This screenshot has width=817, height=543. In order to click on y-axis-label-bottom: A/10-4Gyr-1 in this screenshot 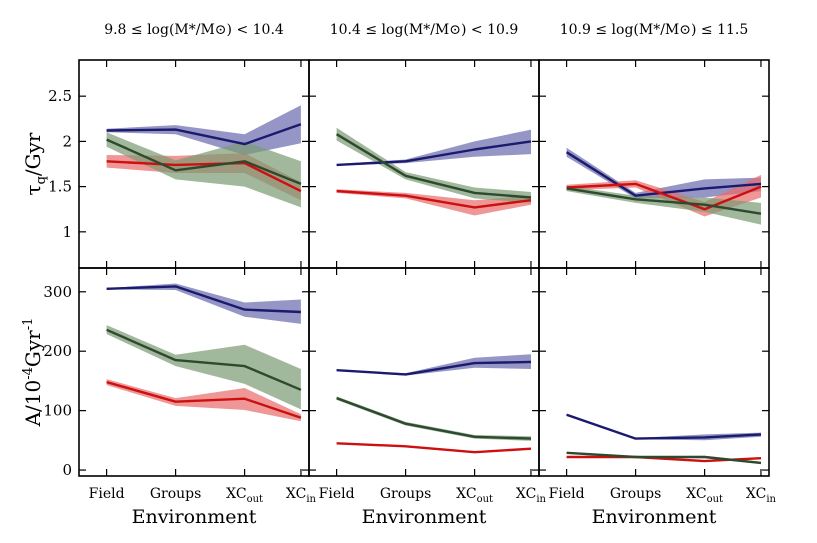, I will do `click(33, 373)`.